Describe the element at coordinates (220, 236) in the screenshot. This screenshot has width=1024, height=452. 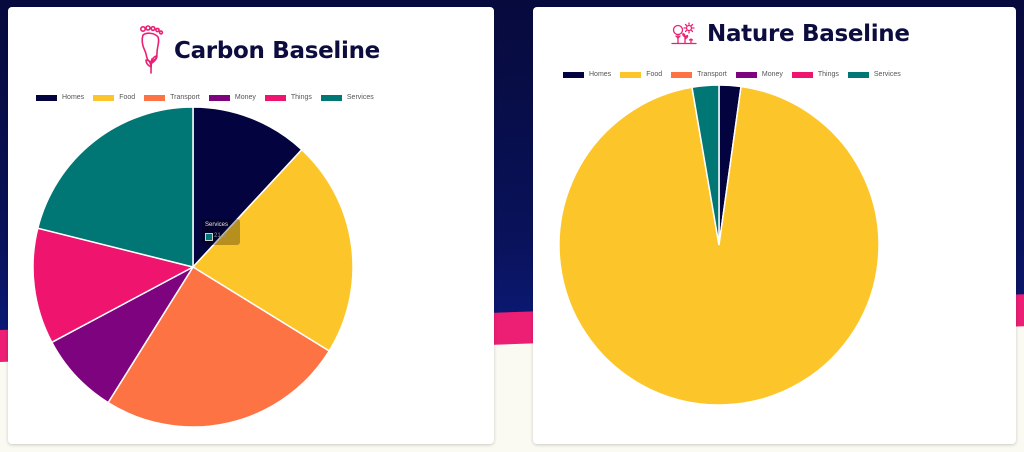
I see `tooltip-value: 21.1` at that location.